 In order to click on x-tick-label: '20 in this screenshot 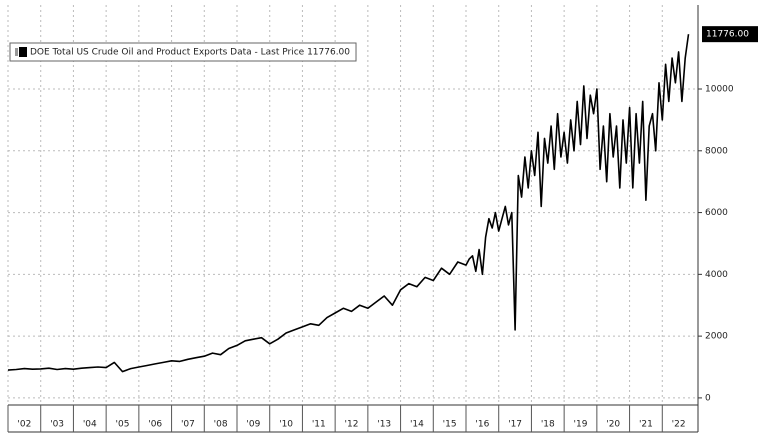, I will do `click(613, 425)`.